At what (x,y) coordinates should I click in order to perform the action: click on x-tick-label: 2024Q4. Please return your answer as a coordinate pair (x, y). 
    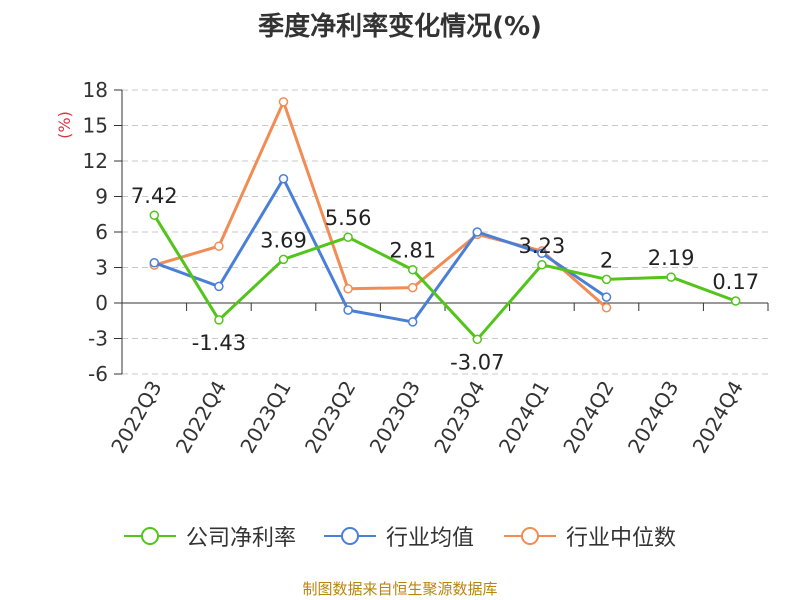
    Looking at the image, I should click on (718, 417).